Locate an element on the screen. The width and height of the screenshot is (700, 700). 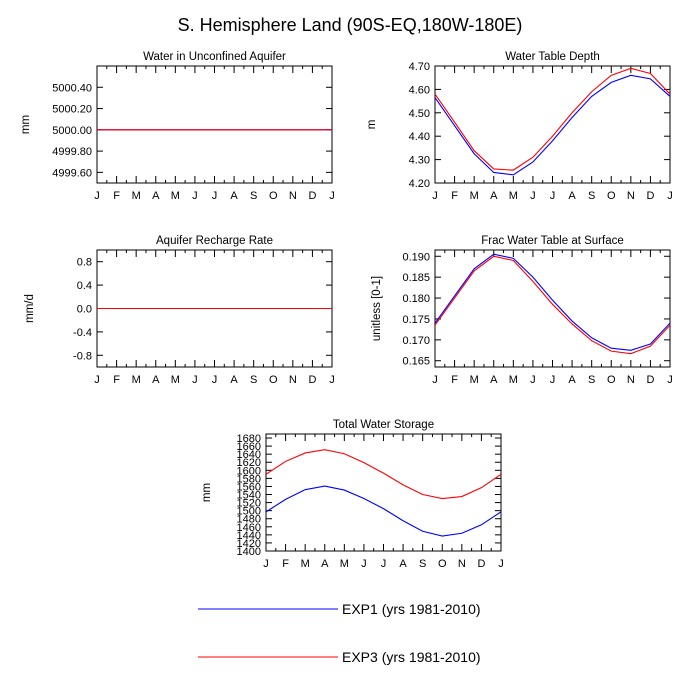
y-tick-label: 0.185 is located at coordinates (416, 278).